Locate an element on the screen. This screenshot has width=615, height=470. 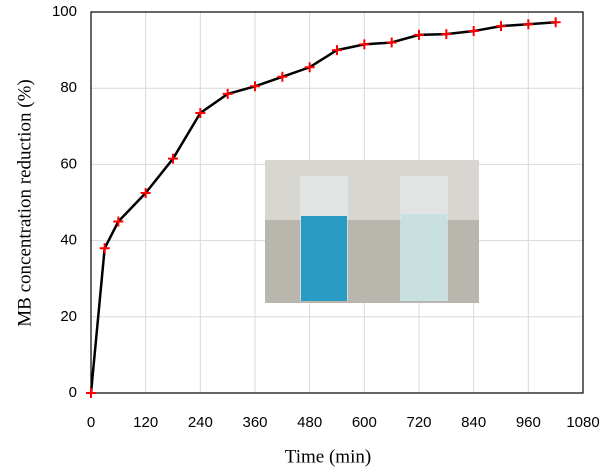
x-tick-label: 240 is located at coordinates (200, 422).